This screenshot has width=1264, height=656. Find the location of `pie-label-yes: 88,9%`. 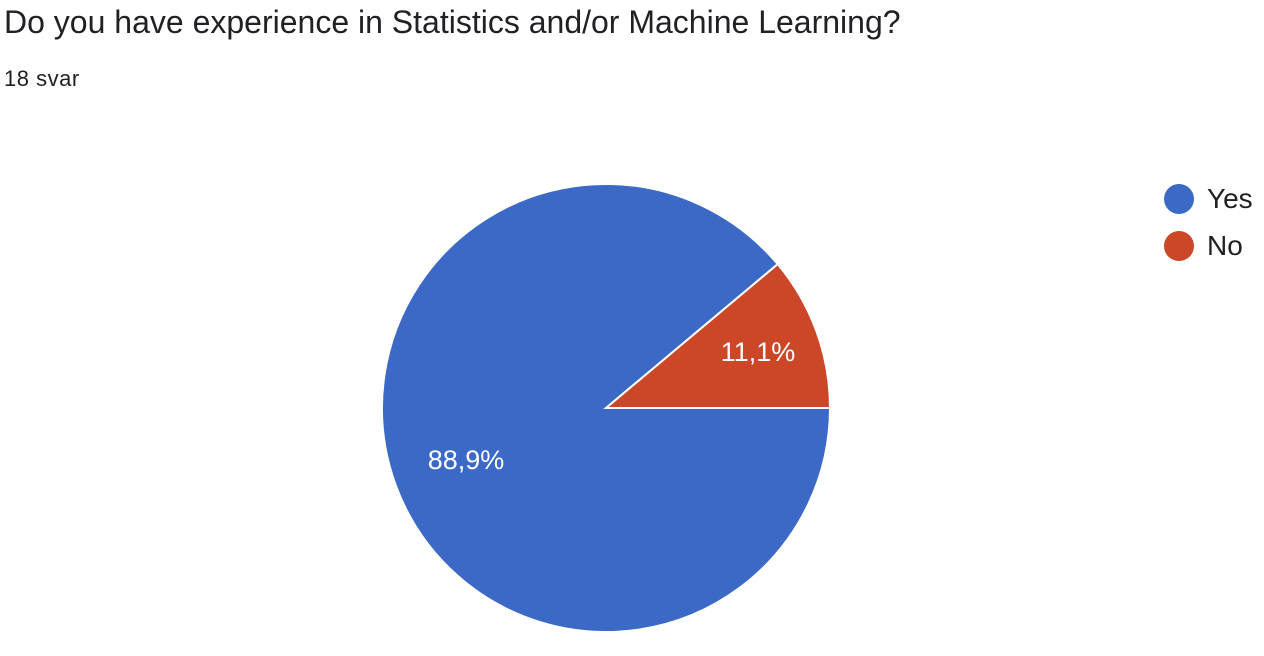

pie-label-yes: 88,9% is located at coordinates (466, 460).